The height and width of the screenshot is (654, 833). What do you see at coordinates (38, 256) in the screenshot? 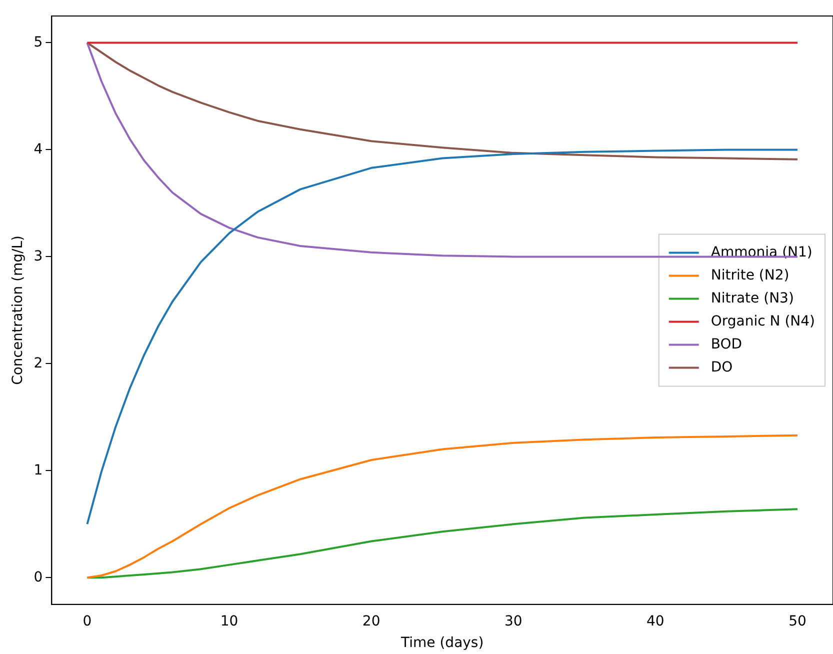
I see `y-tick-label: 3` at bounding box center [38, 256].